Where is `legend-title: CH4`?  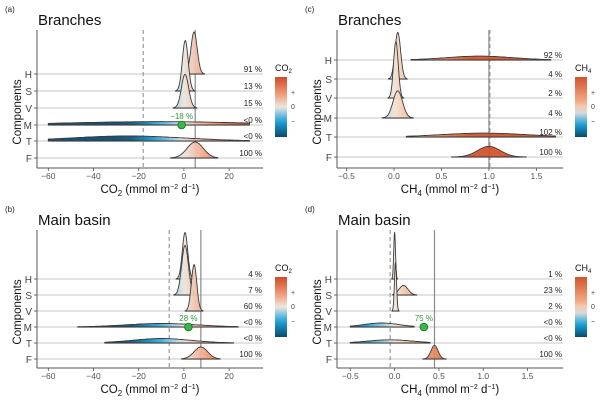 legend-title: CH4 is located at coordinates (583, 269).